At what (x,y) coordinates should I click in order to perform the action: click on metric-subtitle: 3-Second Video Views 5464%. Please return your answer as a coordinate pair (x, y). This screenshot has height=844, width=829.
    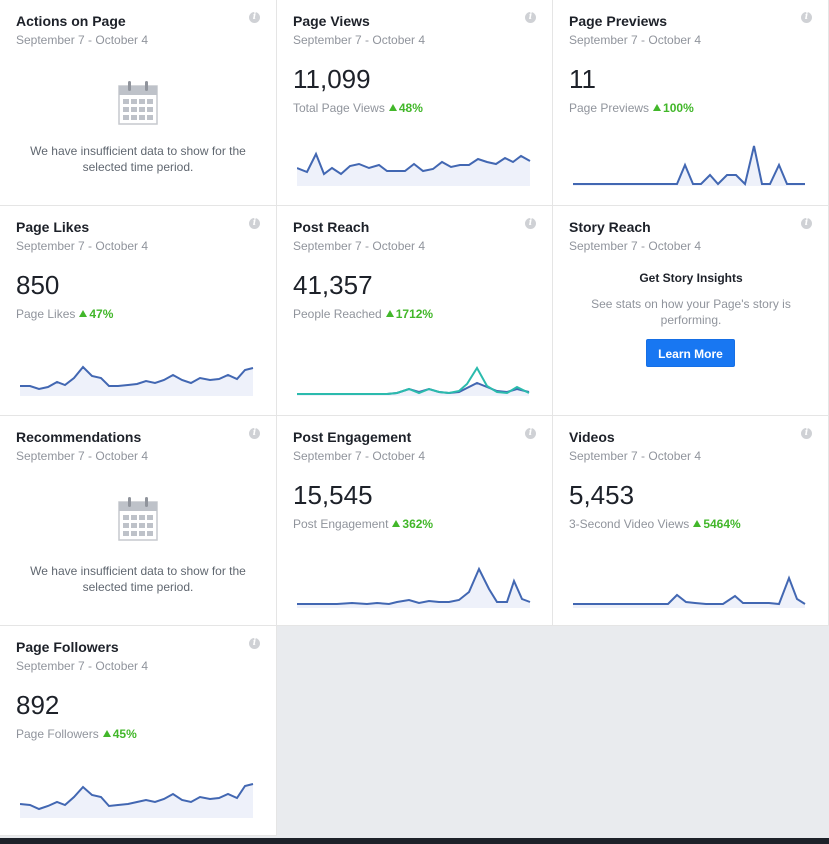
    Looking at the image, I should click on (655, 524).